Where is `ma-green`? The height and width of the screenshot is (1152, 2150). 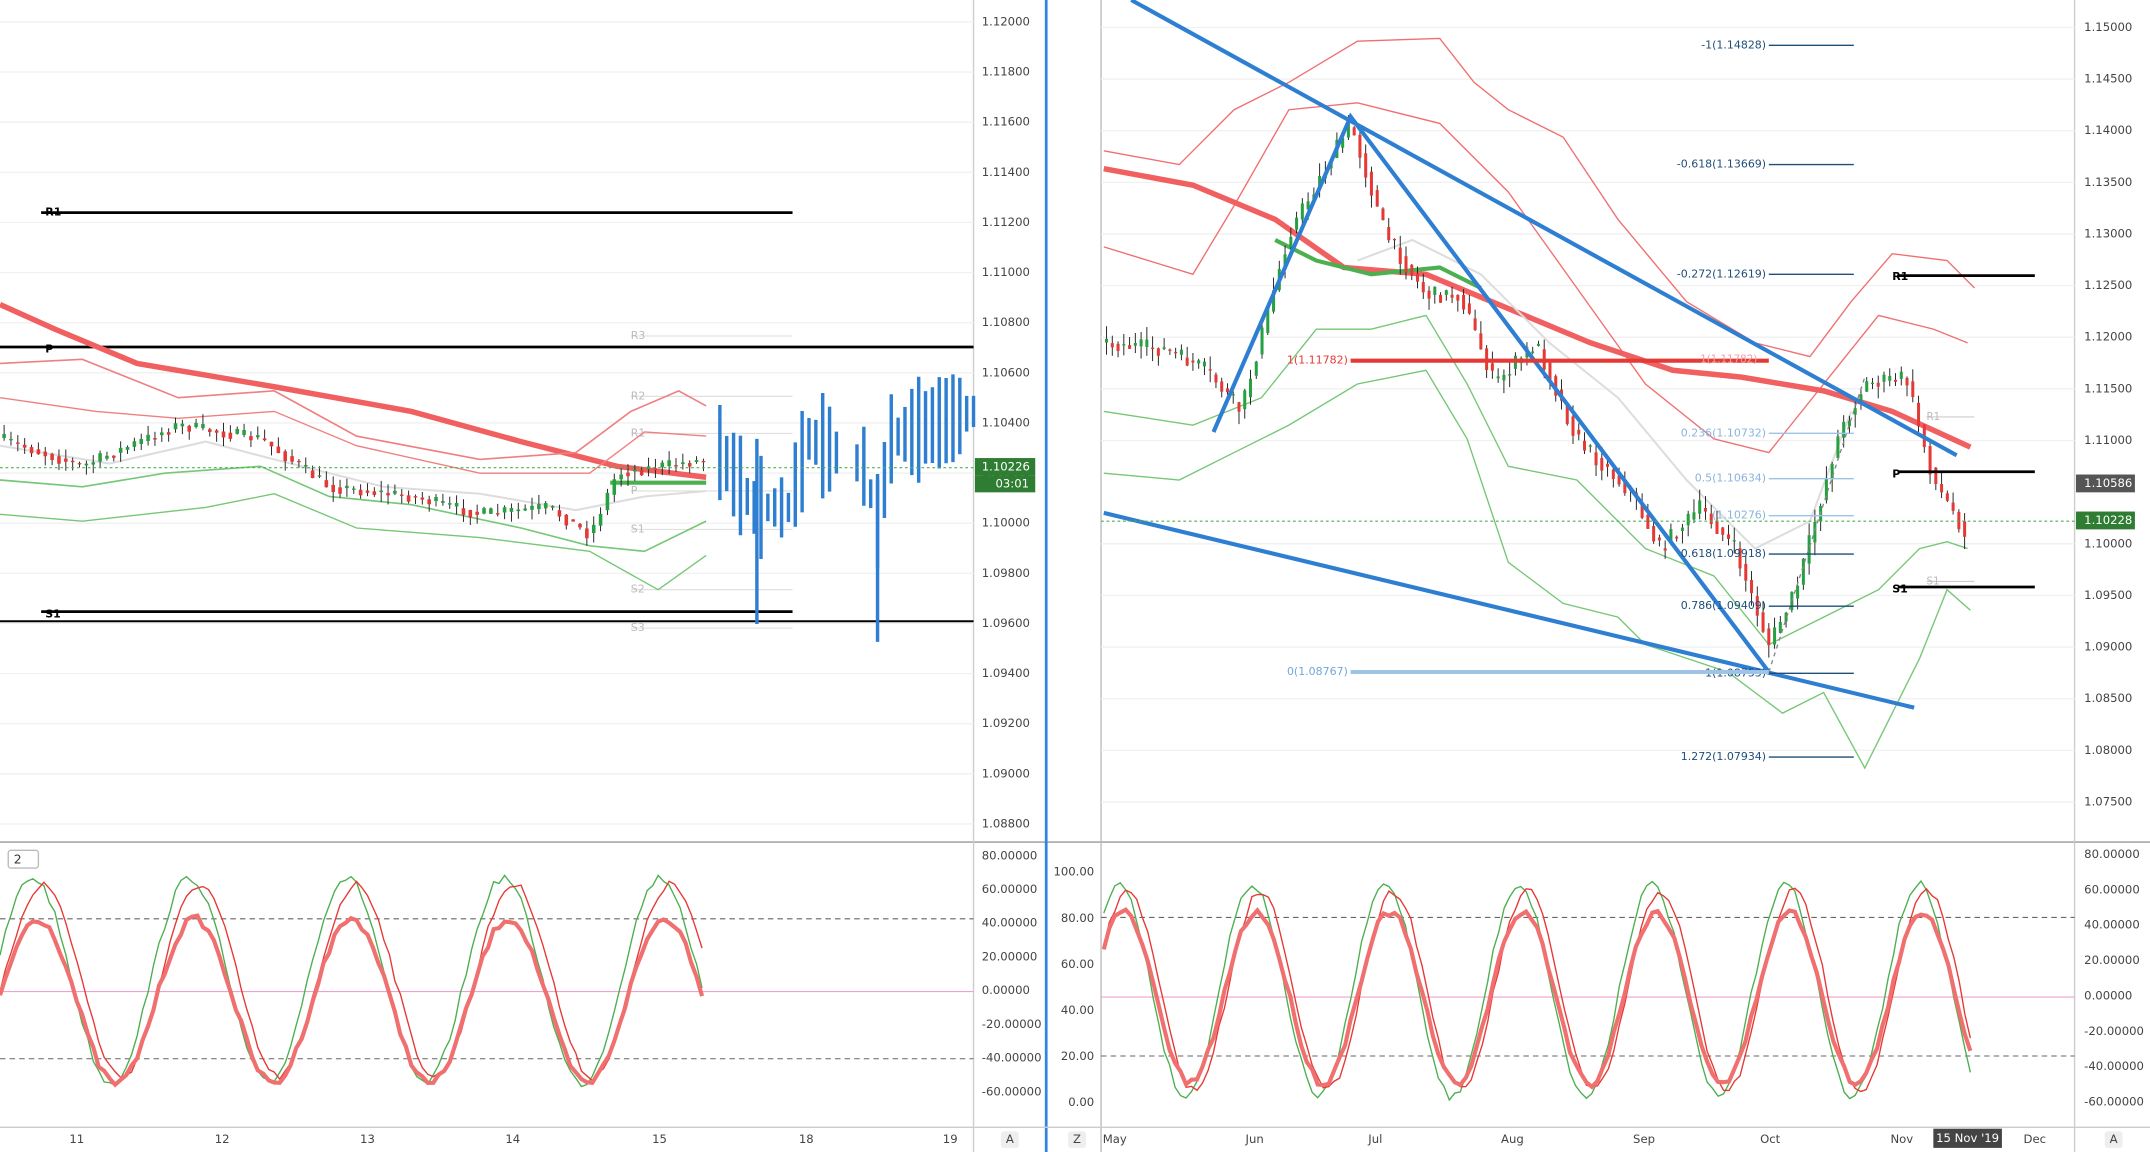 ma-green is located at coordinates (1378, 264).